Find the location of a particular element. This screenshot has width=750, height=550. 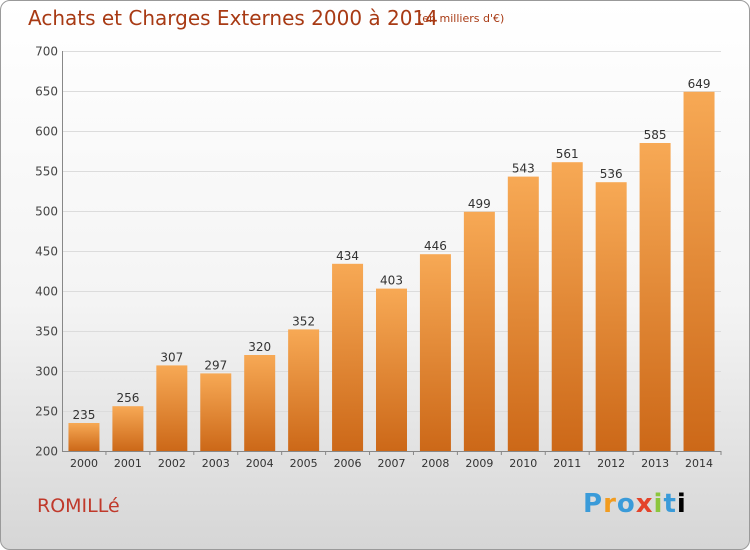

chart-unit-label: (en milliers d'€) is located at coordinates (461, 18).